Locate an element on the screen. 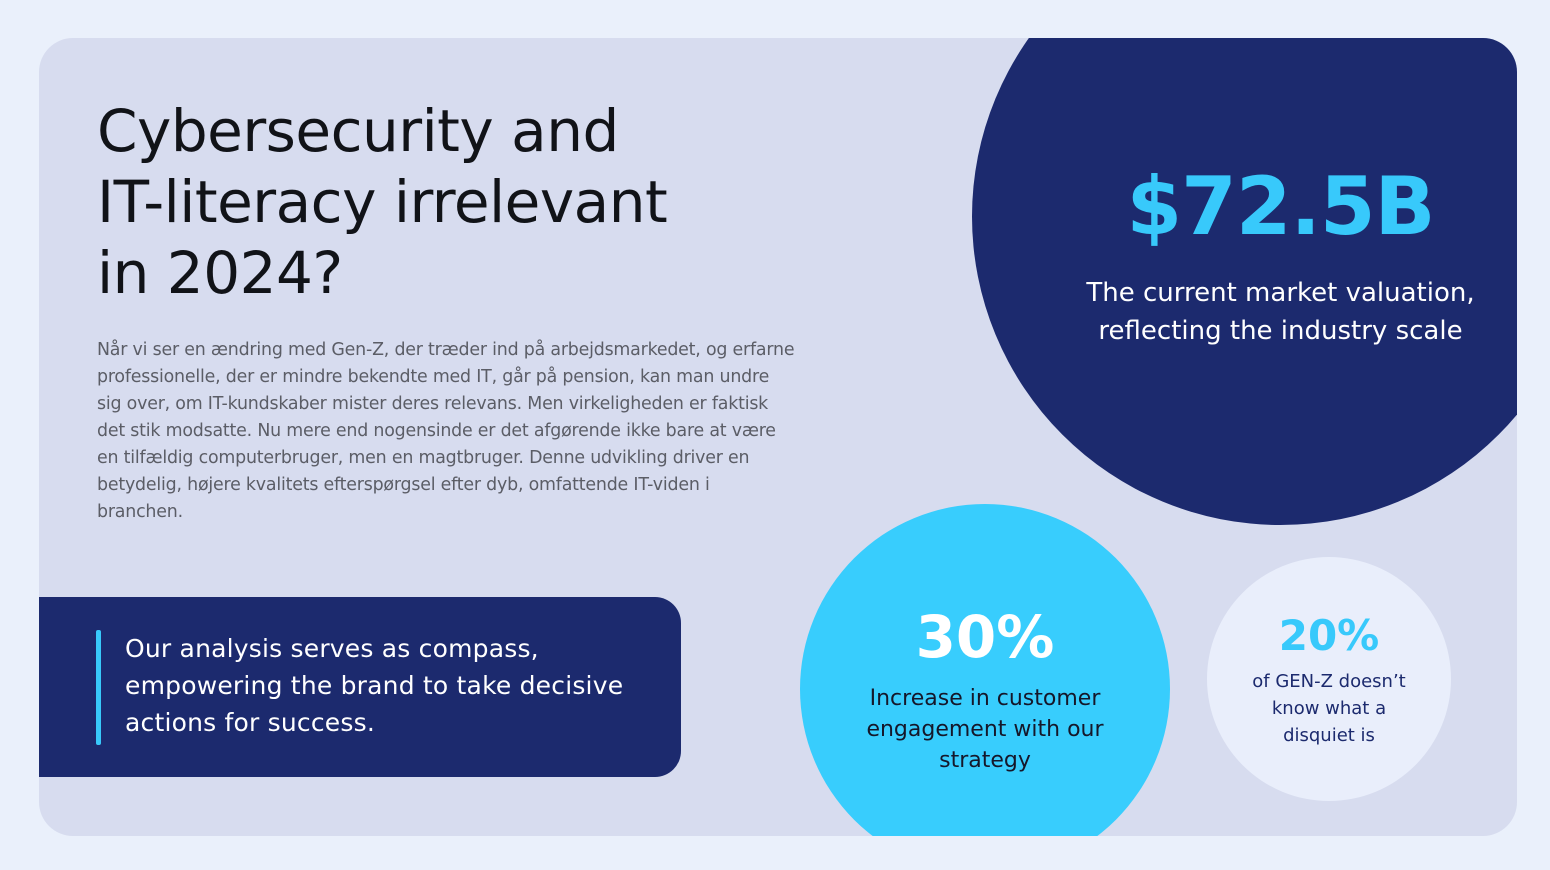  engagement-desc-line-1: Increase in customer is located at coordinates (985, 698).